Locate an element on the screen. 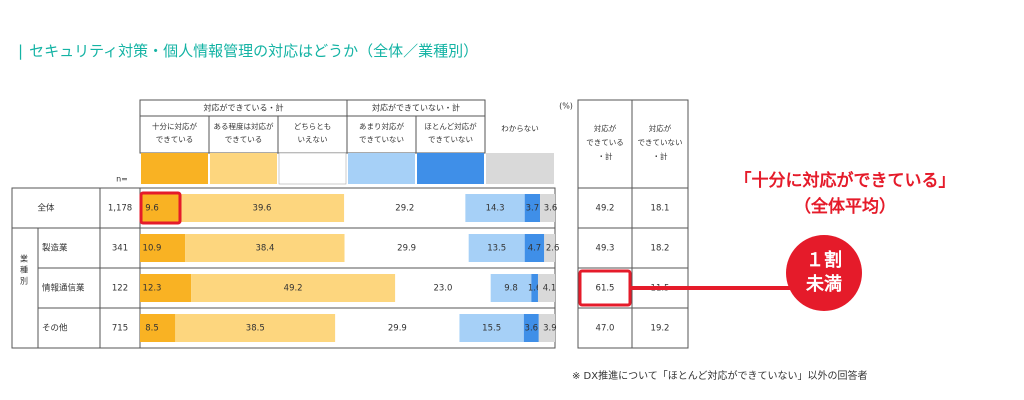 This screenshot has height=400, width=1024. bar-segment-r4-s5 is located at coordinates (531, 328).